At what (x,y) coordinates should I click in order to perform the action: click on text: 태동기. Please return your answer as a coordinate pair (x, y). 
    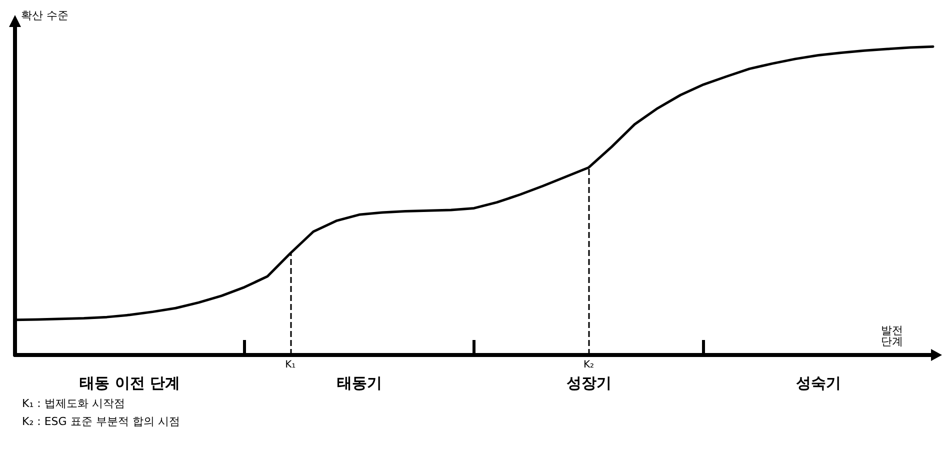
    Looking at the image, I should click on (359, 383).